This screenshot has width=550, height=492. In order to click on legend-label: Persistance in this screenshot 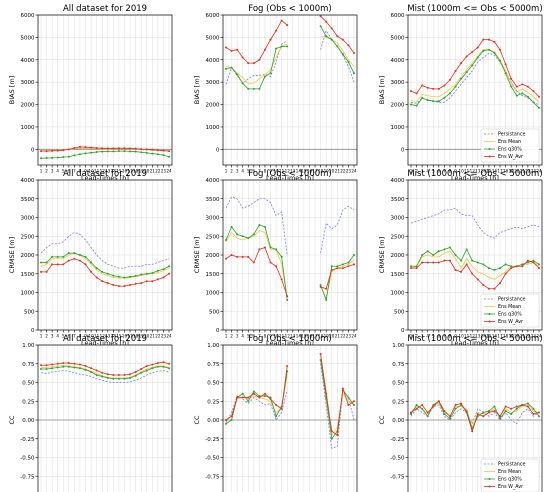, I will do `click(511, 135)`.